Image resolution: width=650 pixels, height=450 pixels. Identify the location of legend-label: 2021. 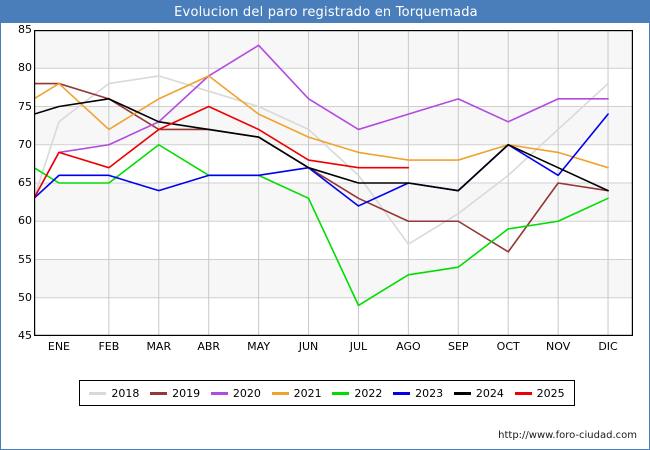
(307, 393).